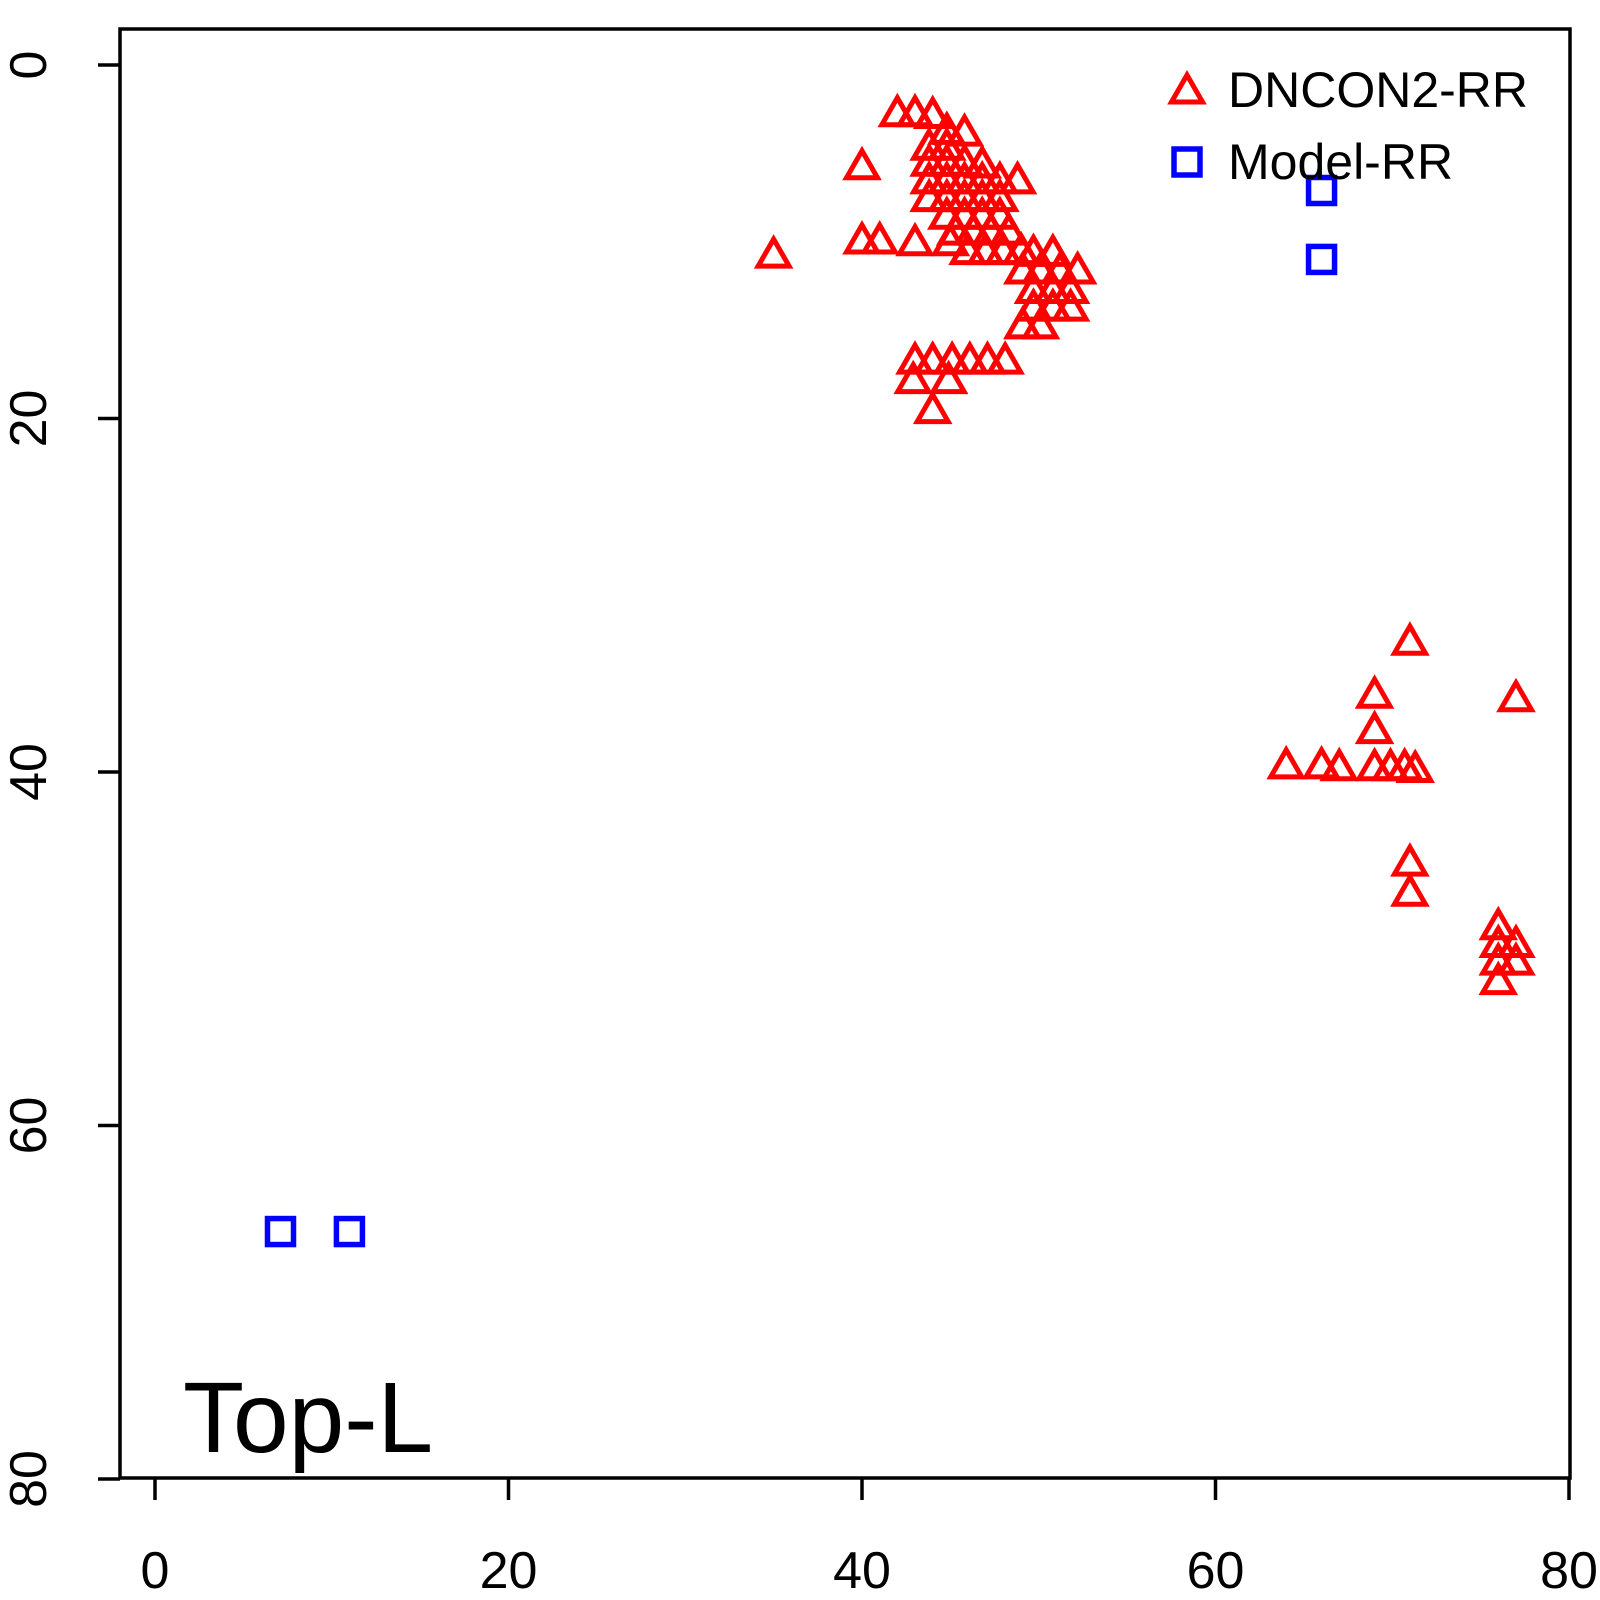 The height and width of the screenshot is (1600, 1600). What do you see at coordinates (29, 65) in the screenshot?
I see `y-axis-tick-label: 0` at bounding box center [29, 65].